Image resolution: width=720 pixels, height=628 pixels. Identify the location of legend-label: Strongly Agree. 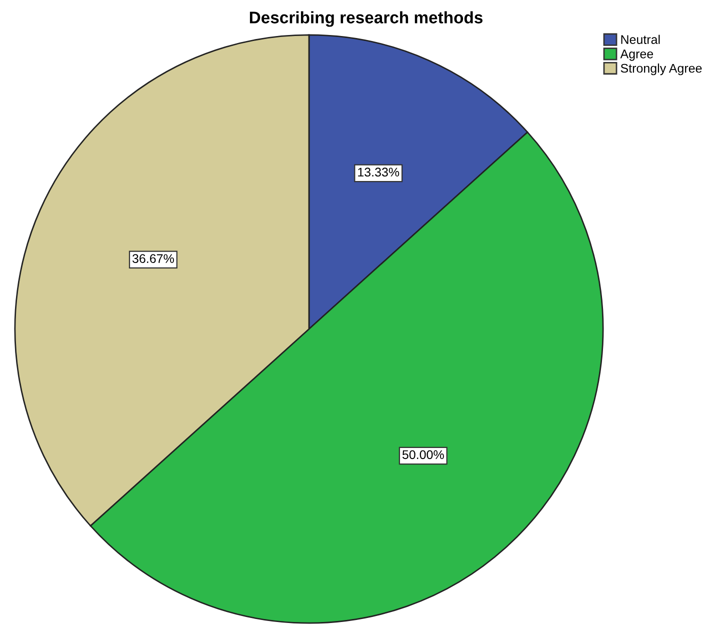
(661, 70).